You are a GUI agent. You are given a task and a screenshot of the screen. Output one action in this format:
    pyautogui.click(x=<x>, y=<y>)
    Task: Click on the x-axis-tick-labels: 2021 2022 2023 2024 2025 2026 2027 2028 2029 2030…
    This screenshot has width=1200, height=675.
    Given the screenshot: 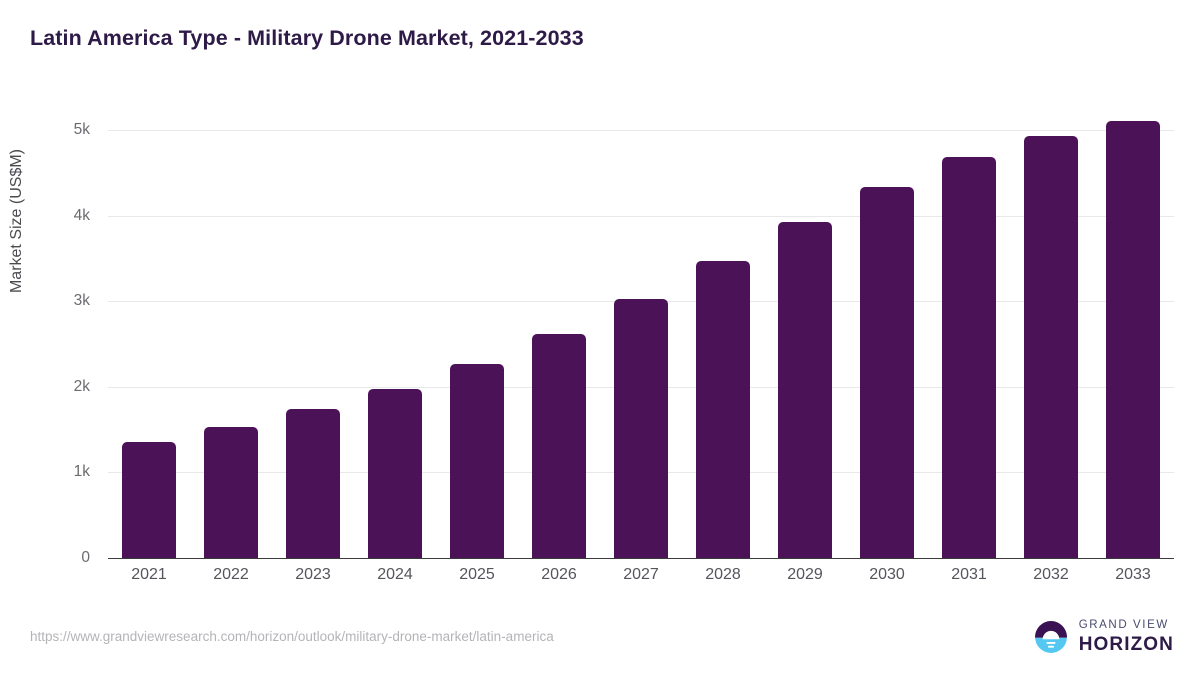 What is the action you would take?
    pyautogui.click(x=641, y=575)
    